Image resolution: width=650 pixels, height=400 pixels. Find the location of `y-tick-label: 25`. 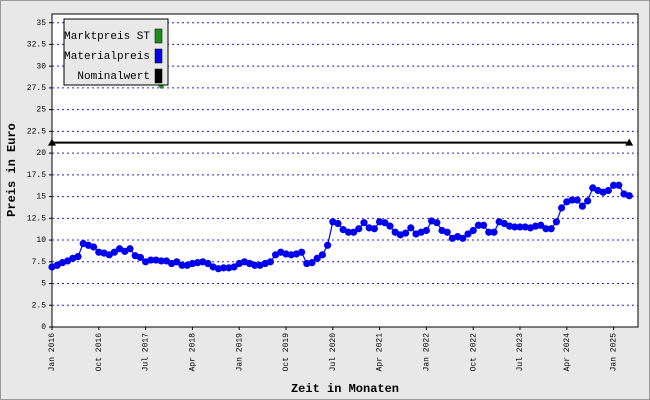

y-tick-label: 25 is located at coordinates (41, 110).